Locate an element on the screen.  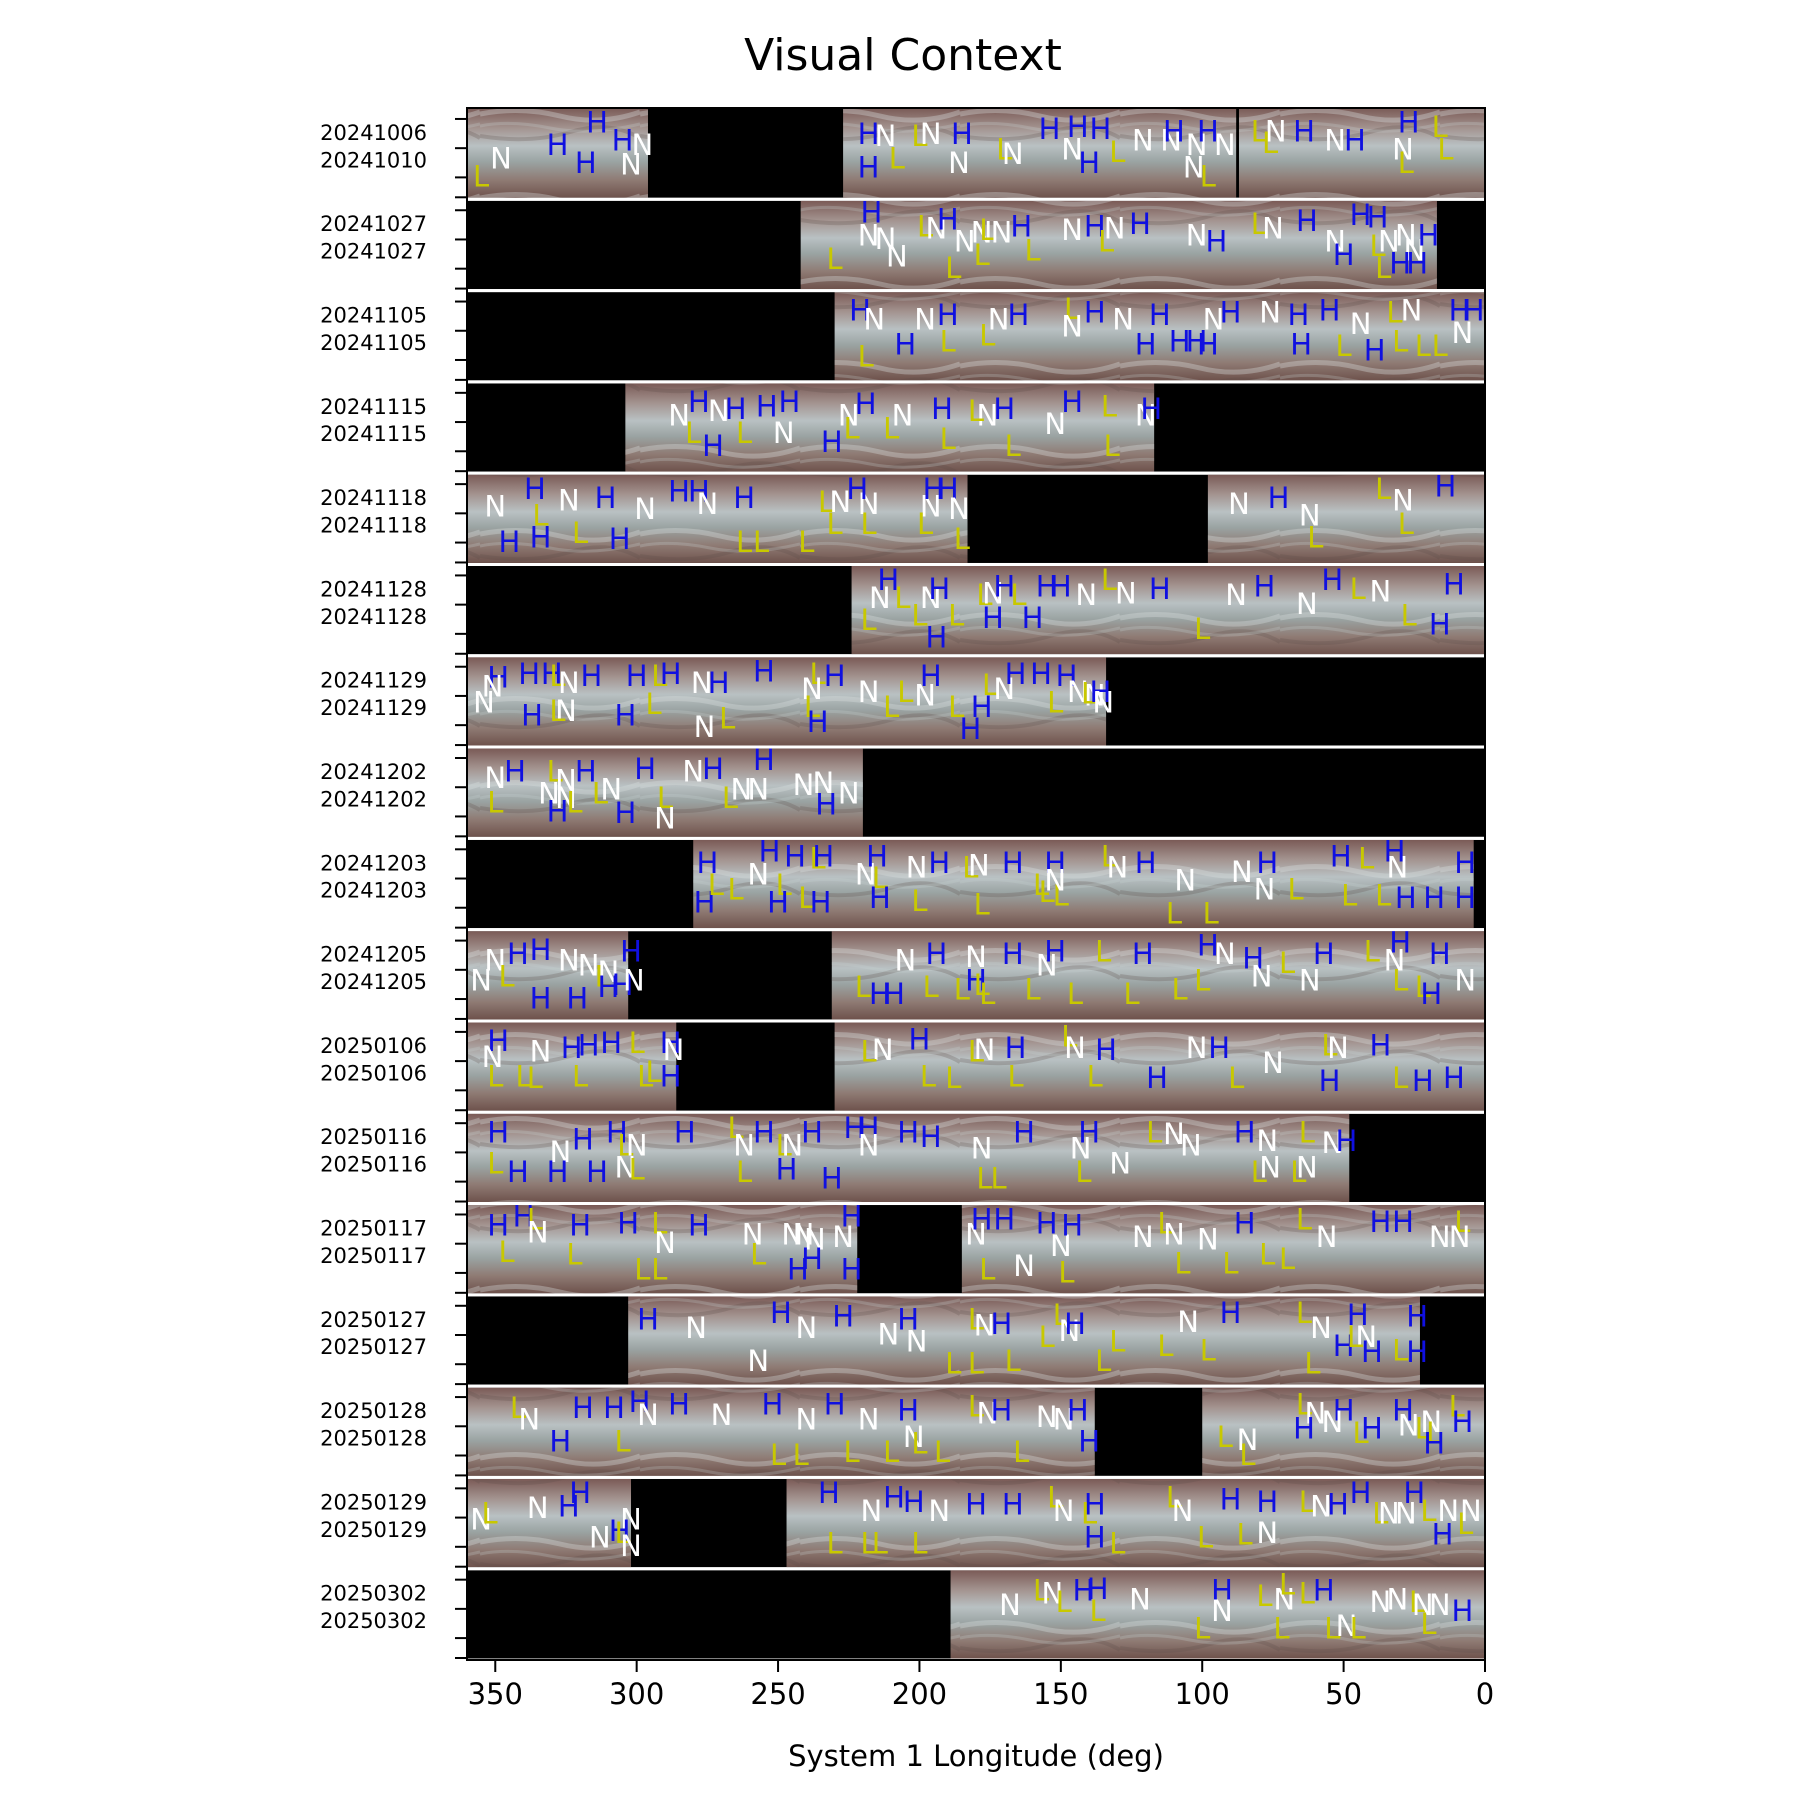
y-tick-label: 20250128 is located at coordinates (373, 1438).